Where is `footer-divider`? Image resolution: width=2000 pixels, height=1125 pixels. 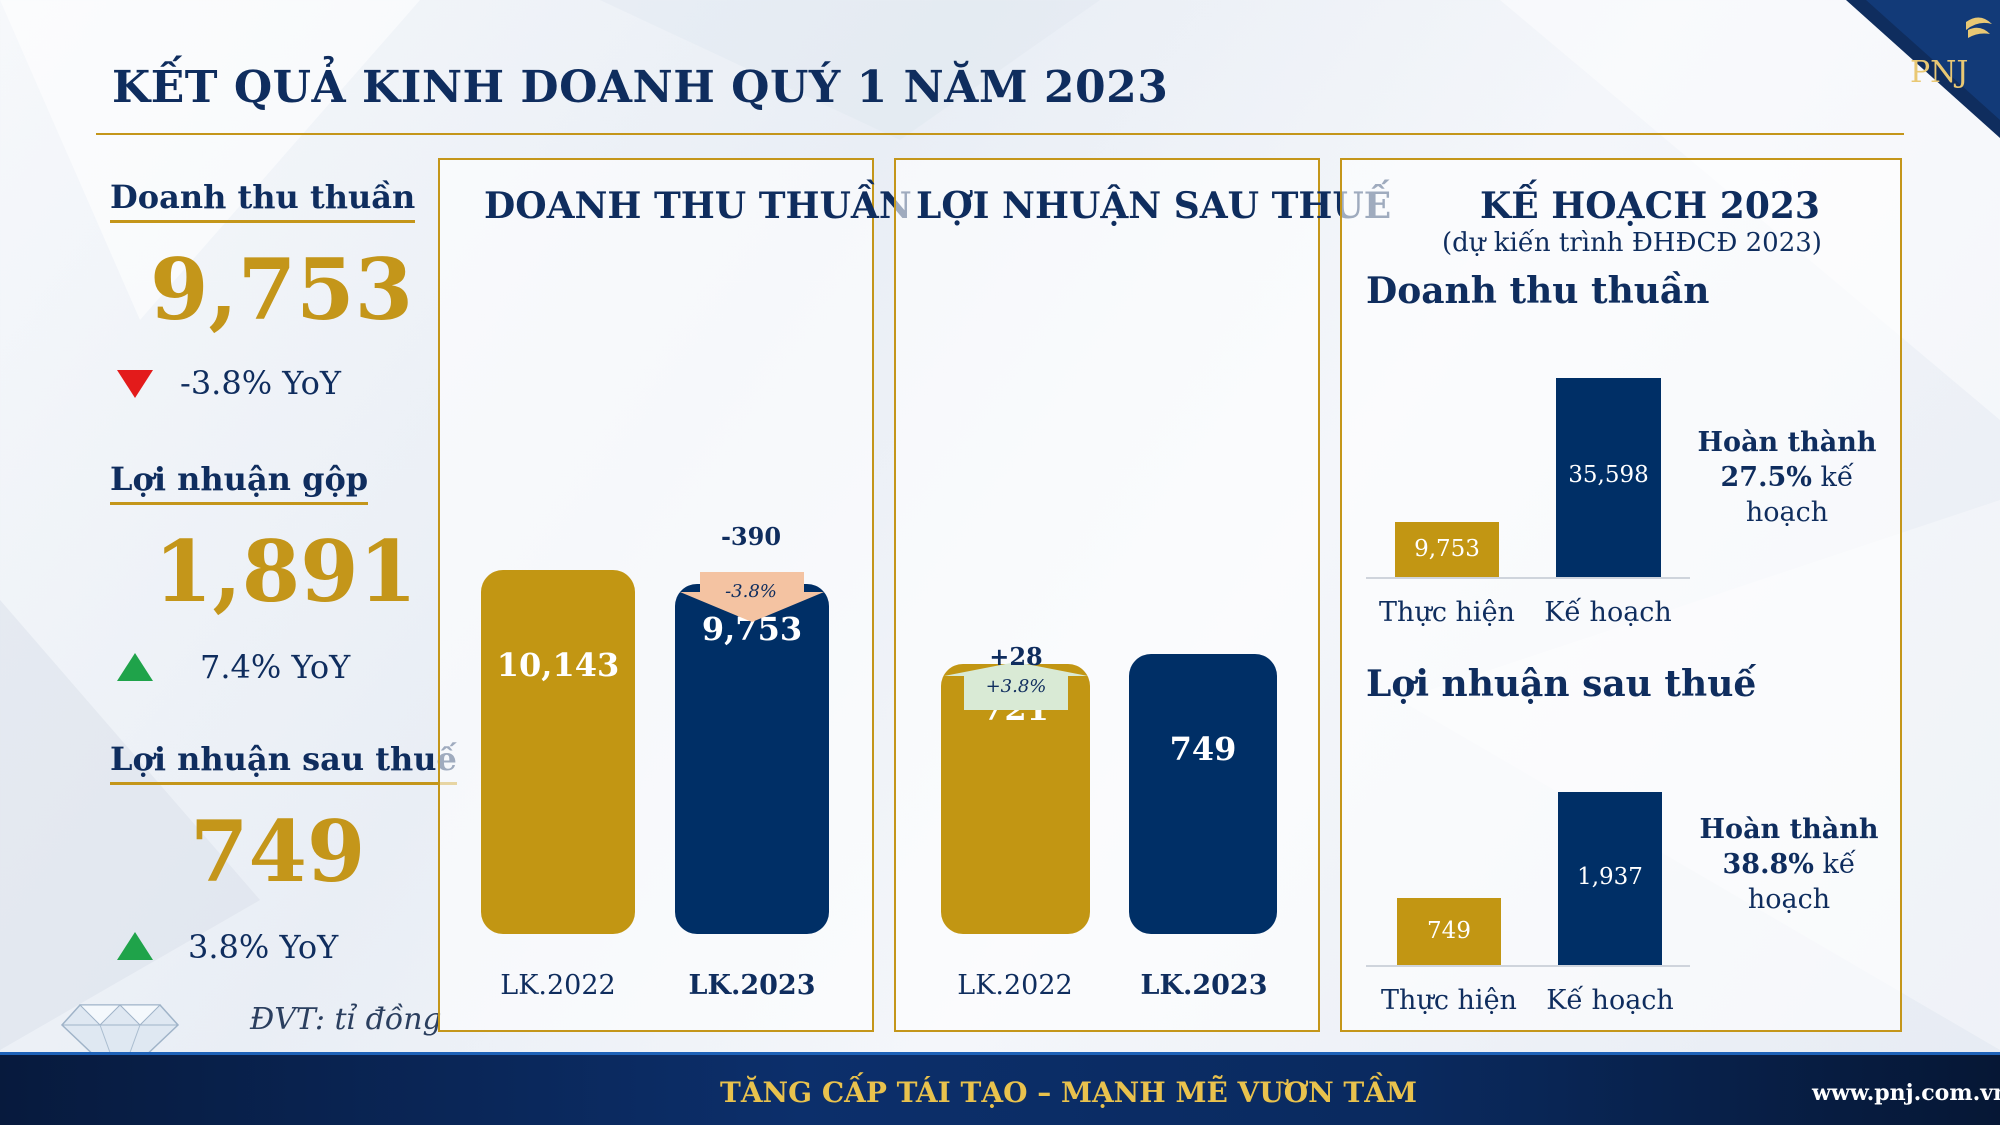
footer-divider is located at coordinates (1000, 1053).